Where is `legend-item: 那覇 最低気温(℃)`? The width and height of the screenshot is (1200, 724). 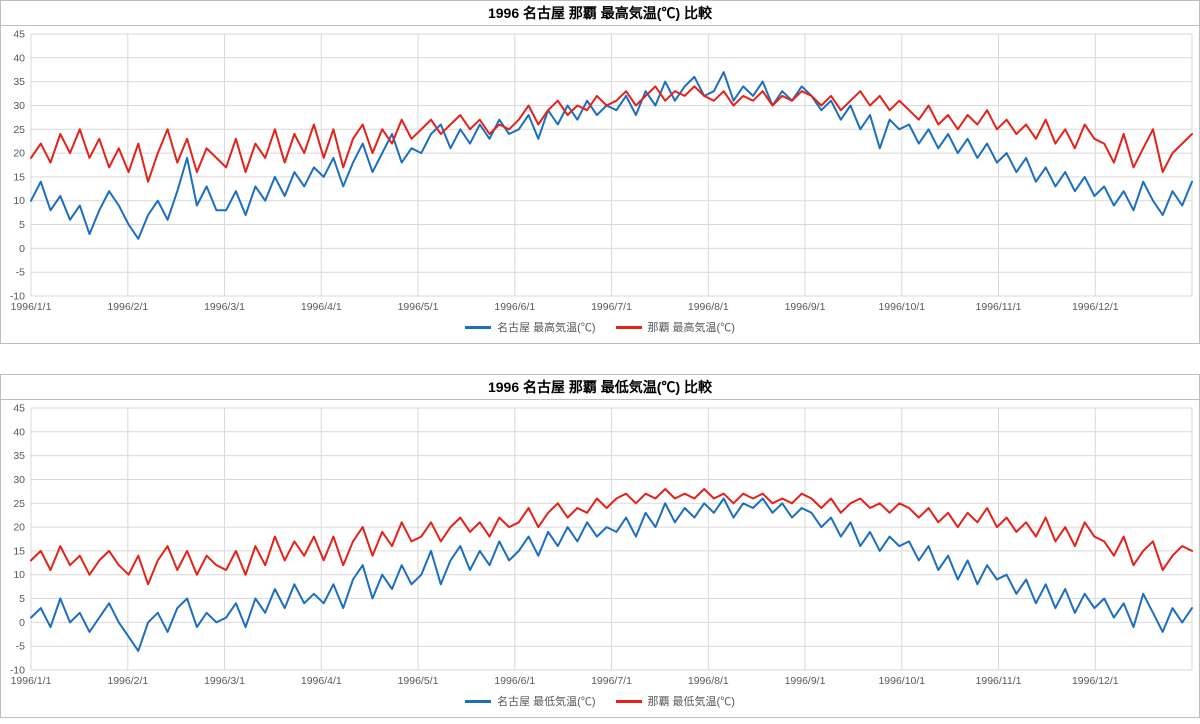
legend-item: 那覇 最低気温(℃) is located at coordinates (675, 701).